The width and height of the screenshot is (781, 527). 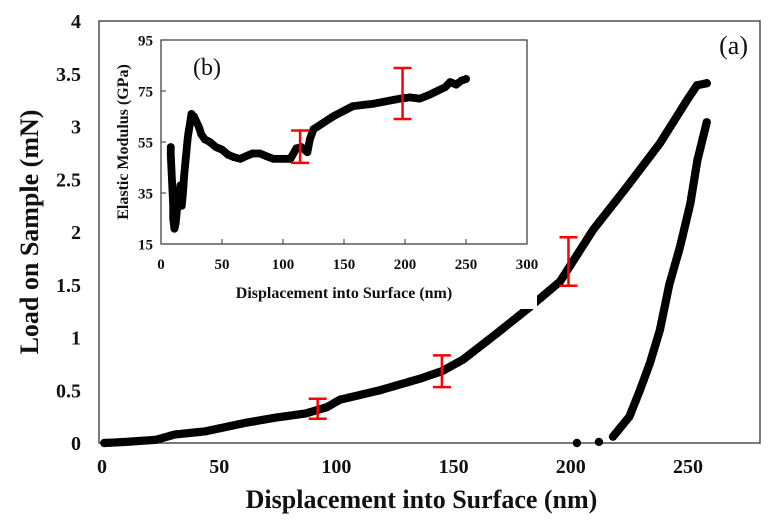 What do you see at coordinates (68, 286) in the screenshot?
I see `y-tick-label: 1.5` at bounding box center [68, 286].